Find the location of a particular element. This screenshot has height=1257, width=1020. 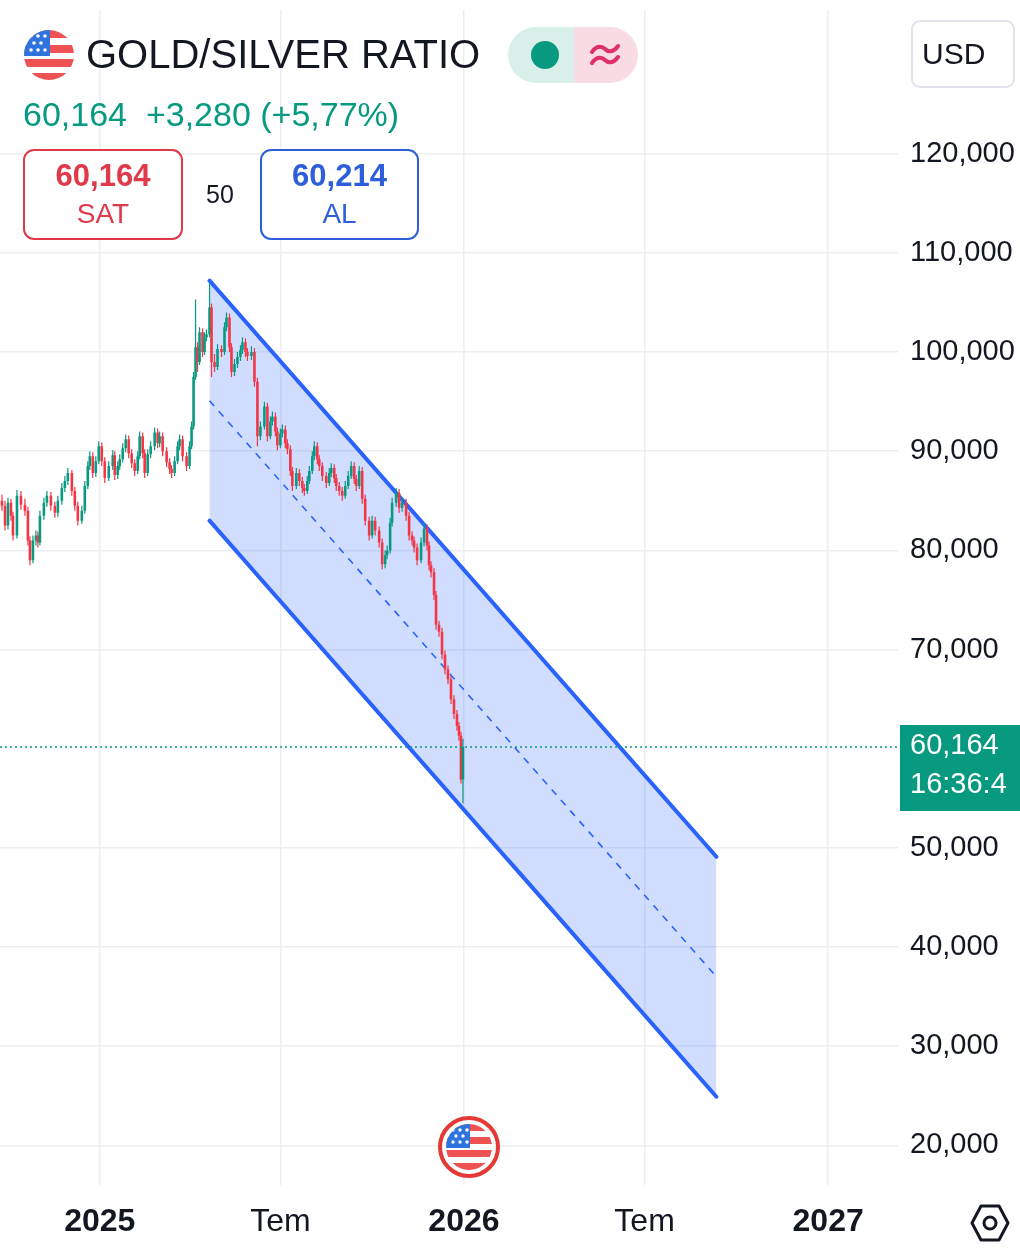

y-tick-label: 40,000 is located at coordinates (954, 945).